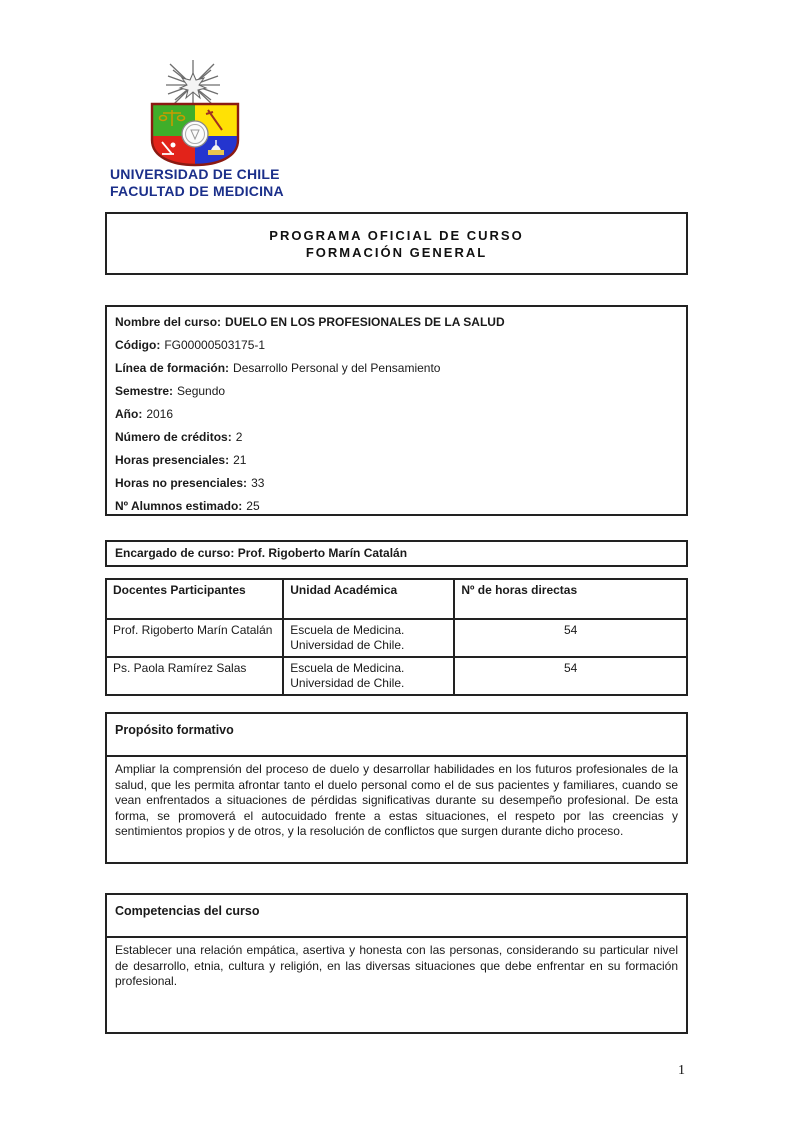  Describe the element at coordinates (144, 391) in the screenshot. I see `field-label: Semestre:` at that location.